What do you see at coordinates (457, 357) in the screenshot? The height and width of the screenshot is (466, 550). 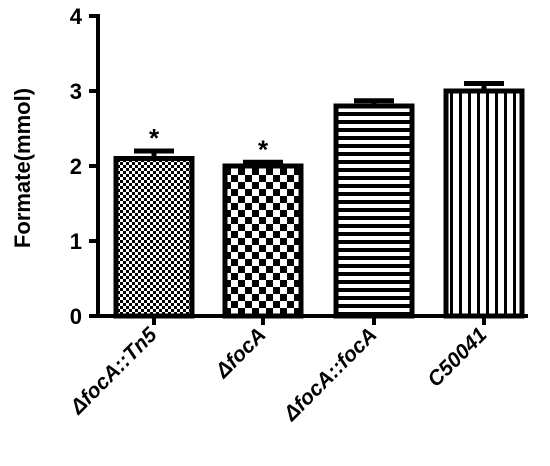 I see `x-tick-label: C50041` at bounding box center [457, 357].